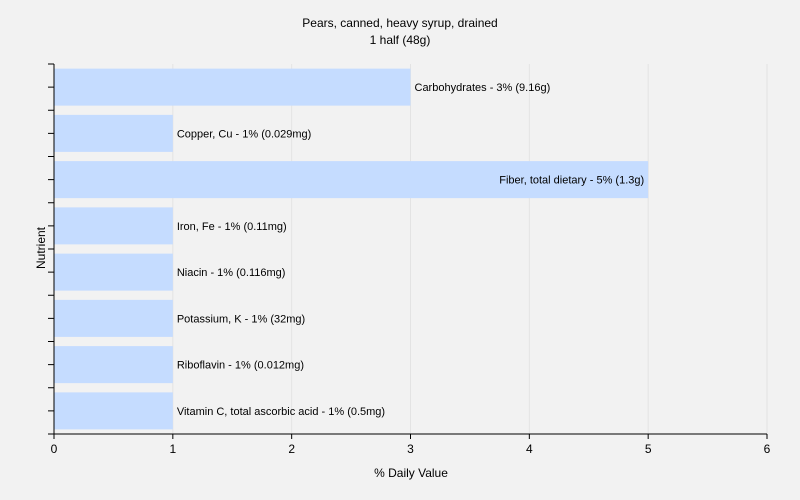 This screenshot has width=800, height=500. What do you see at coordinates (291, 449) in the screenshot?
I see `x-tick-label: 2` at bounding box center [291, 449].